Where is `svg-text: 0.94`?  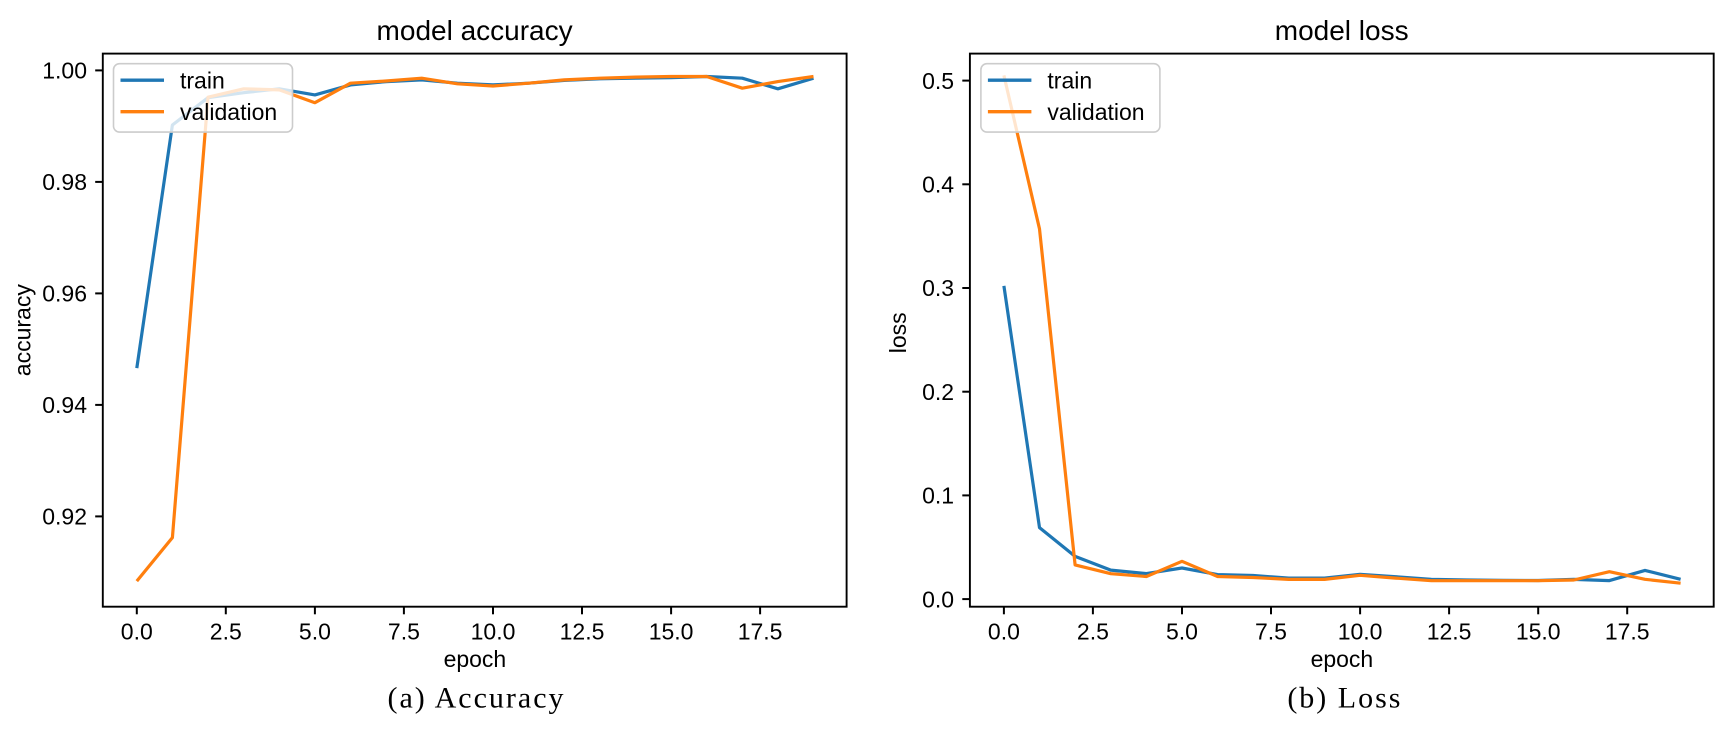
svg-text: 0.94 is located at coordinates (64, 405).